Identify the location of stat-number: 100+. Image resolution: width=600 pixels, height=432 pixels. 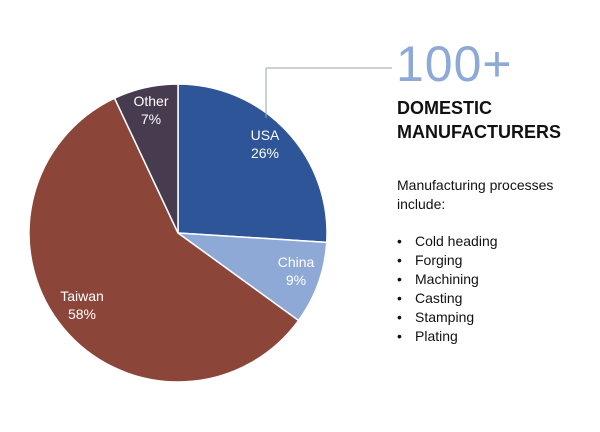
(454, 64).